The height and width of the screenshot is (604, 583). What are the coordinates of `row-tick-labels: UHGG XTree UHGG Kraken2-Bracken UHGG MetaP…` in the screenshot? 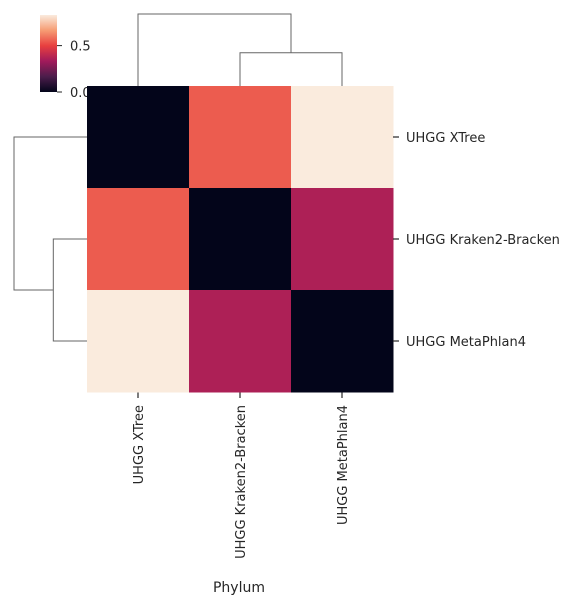 It's located at (476, 240).